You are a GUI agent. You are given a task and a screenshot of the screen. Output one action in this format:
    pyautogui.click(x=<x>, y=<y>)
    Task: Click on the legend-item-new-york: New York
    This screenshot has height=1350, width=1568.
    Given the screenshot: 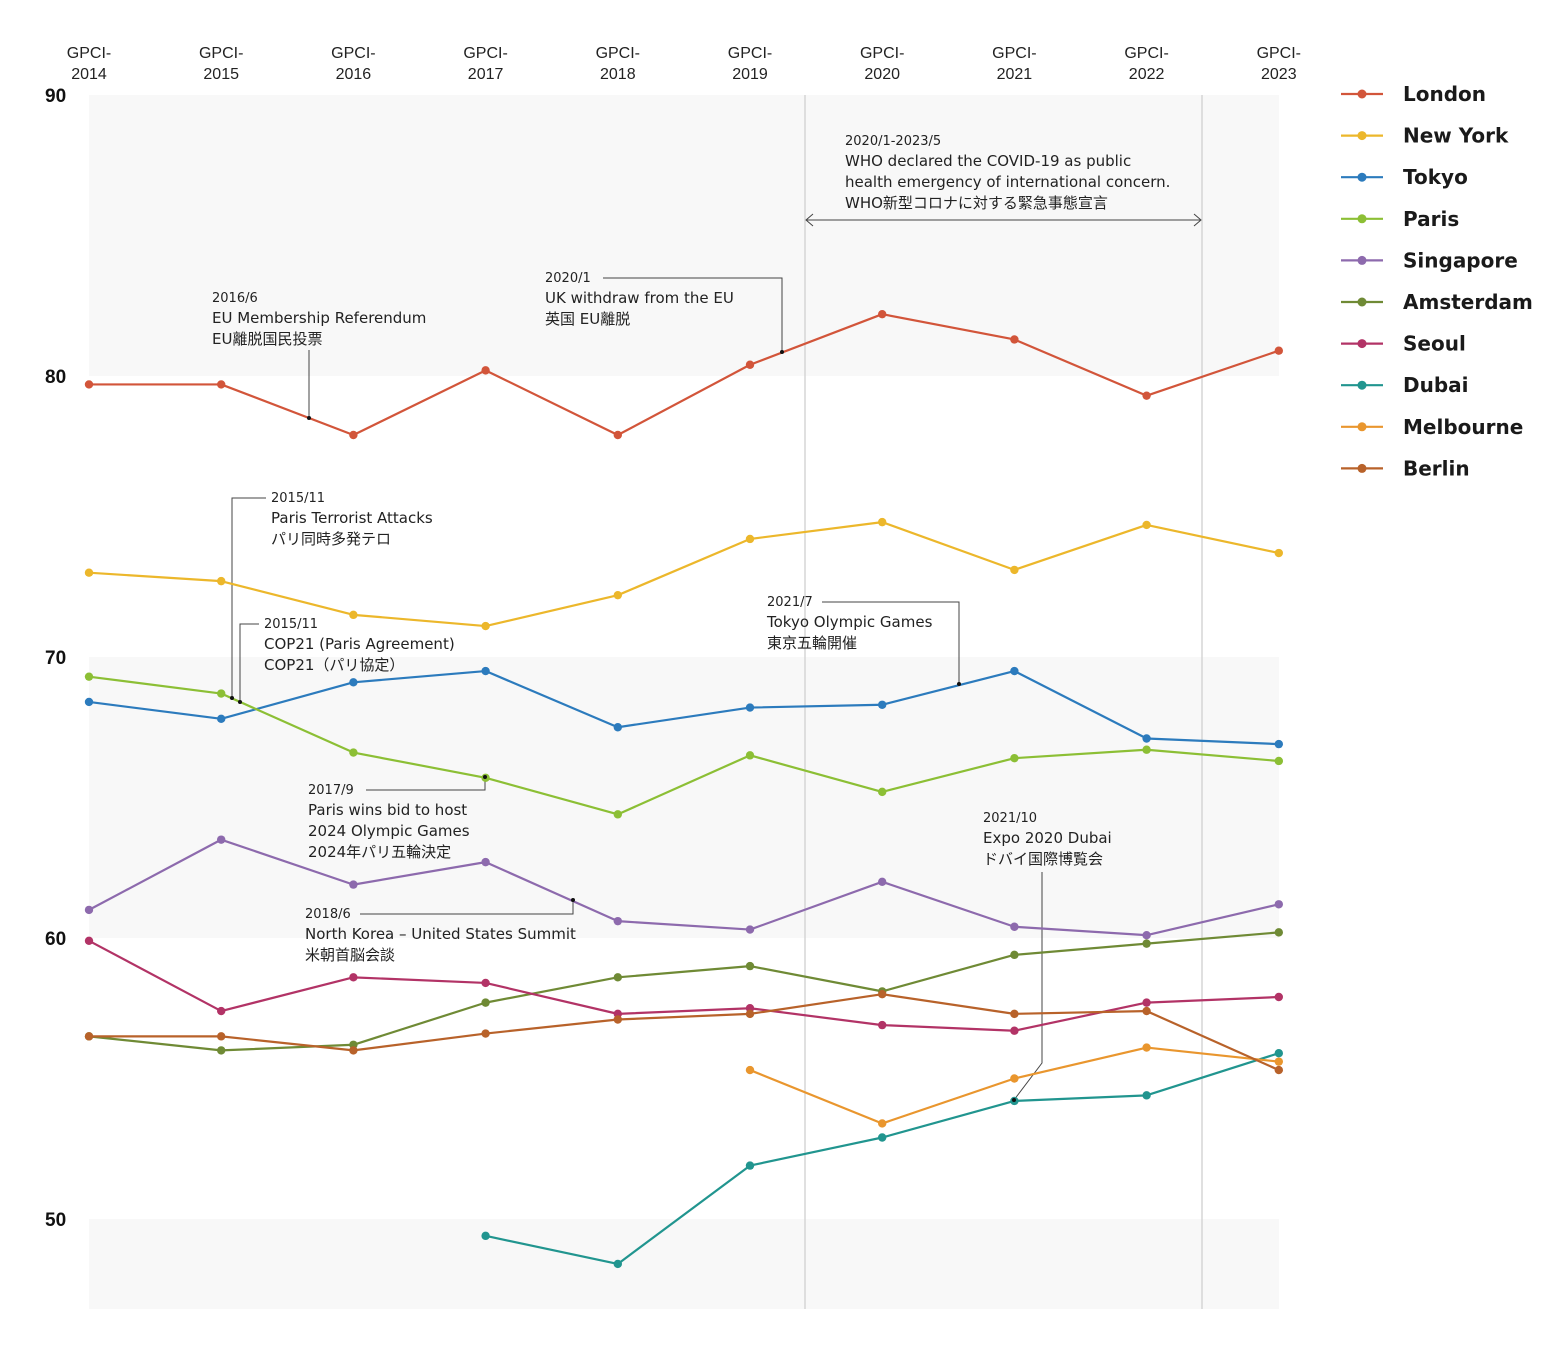 What is the action you would take?
    pyautogui.click(x=1425, y=136)
    